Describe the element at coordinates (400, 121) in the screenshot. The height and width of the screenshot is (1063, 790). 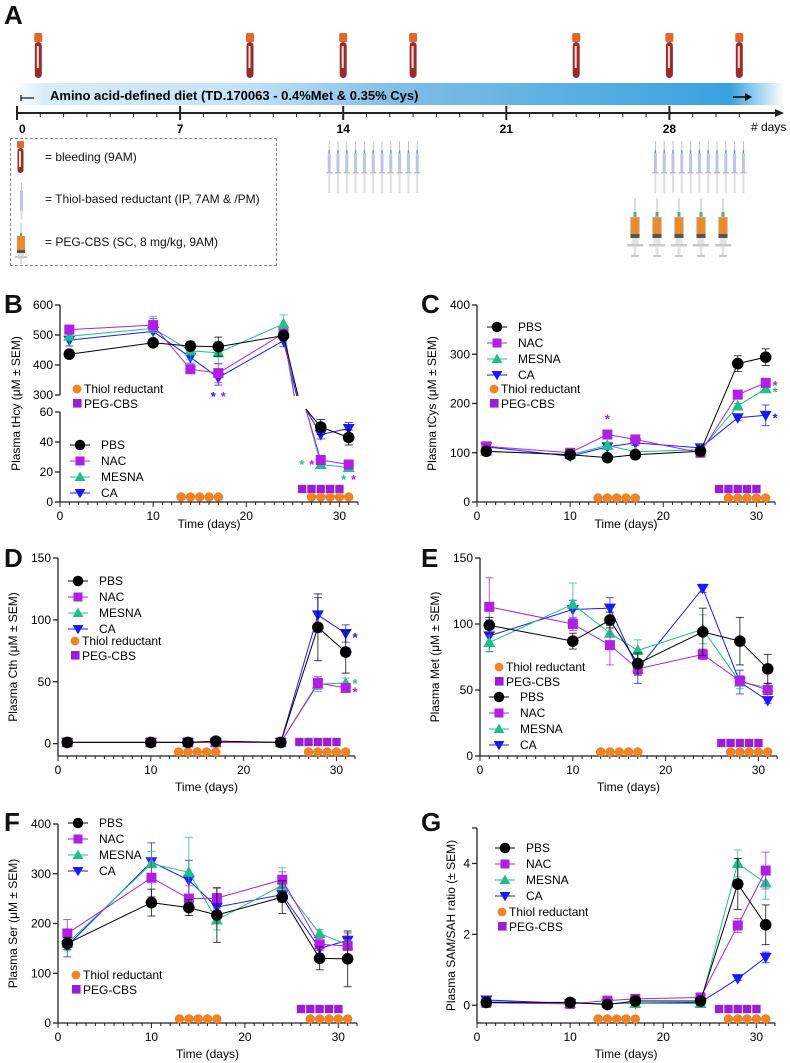
I see `timeline-axis: 0 7 14 21 28` at that location.